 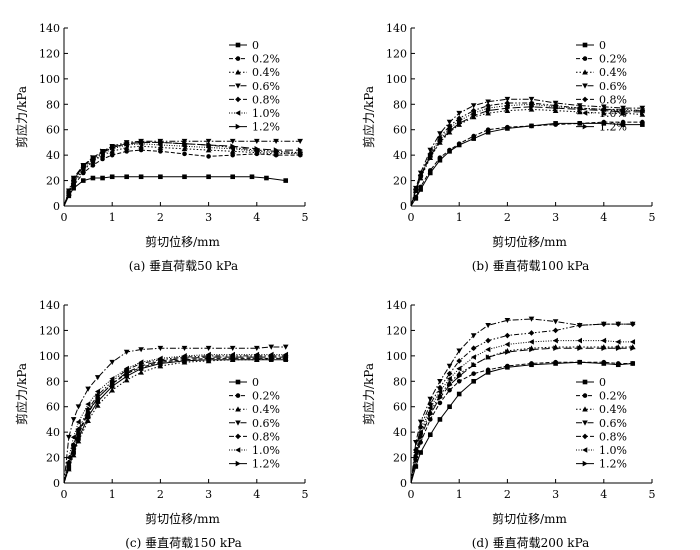 What do you see at coordinates (396, 356) in the screenshot?
I see `y-tick-label: 100` at bounding box center [396, 356].